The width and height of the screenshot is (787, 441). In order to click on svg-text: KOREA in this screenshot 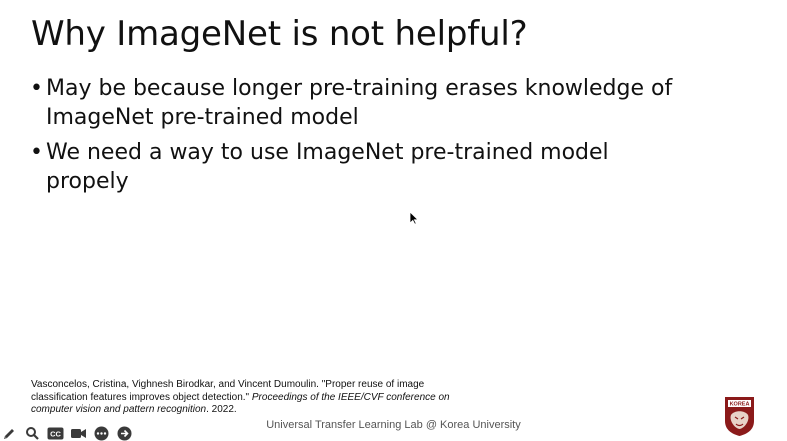, I will do `click(740, 405)`.